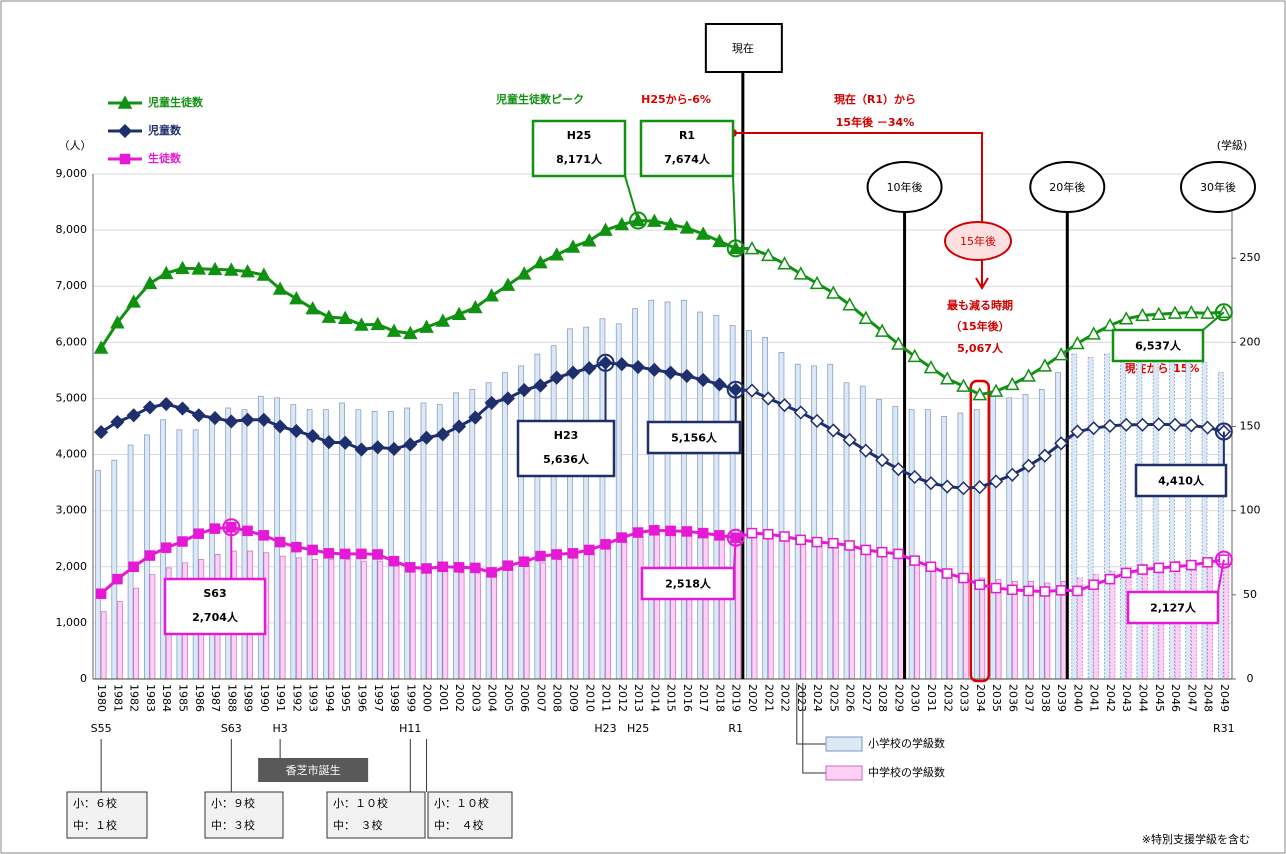  What do you see at coordinates (117, 698) in the screenshot?
I see `x-tick-label: 1981` at bounding box center [117, 698].